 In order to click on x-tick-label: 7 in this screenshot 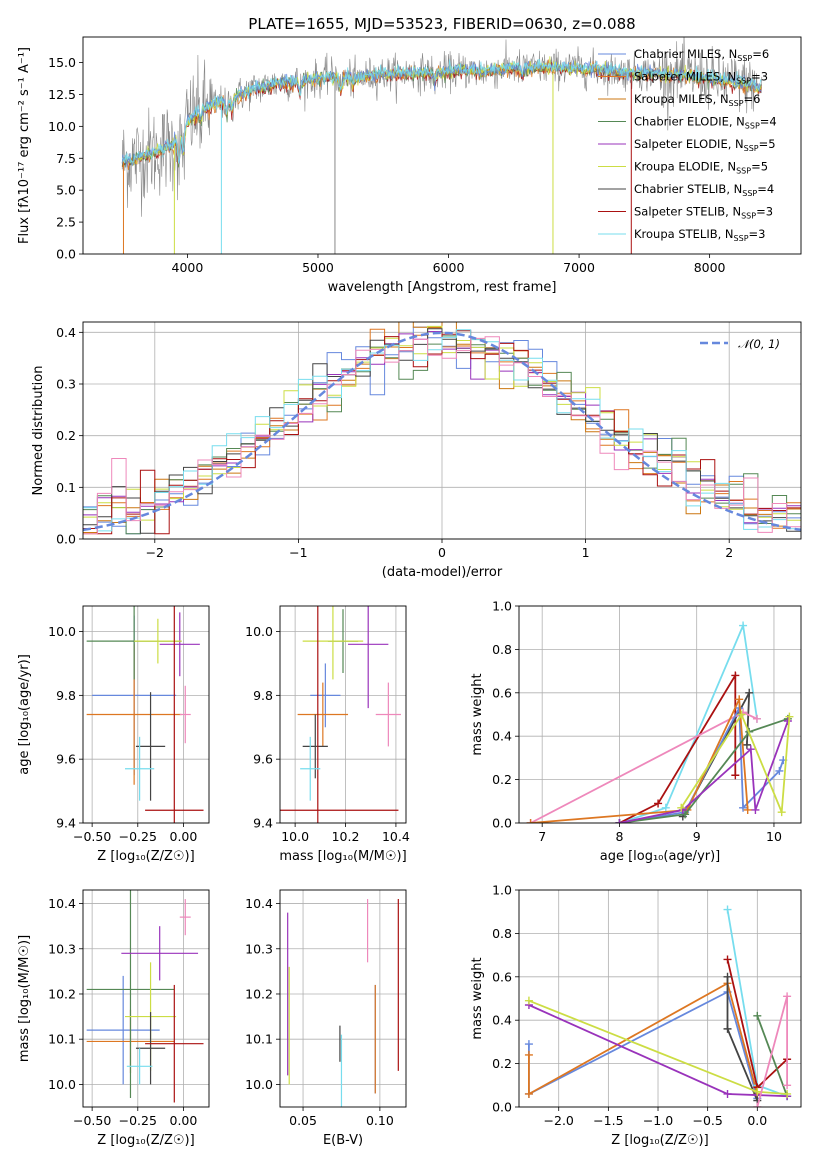, I will do `click(542, 836)`.